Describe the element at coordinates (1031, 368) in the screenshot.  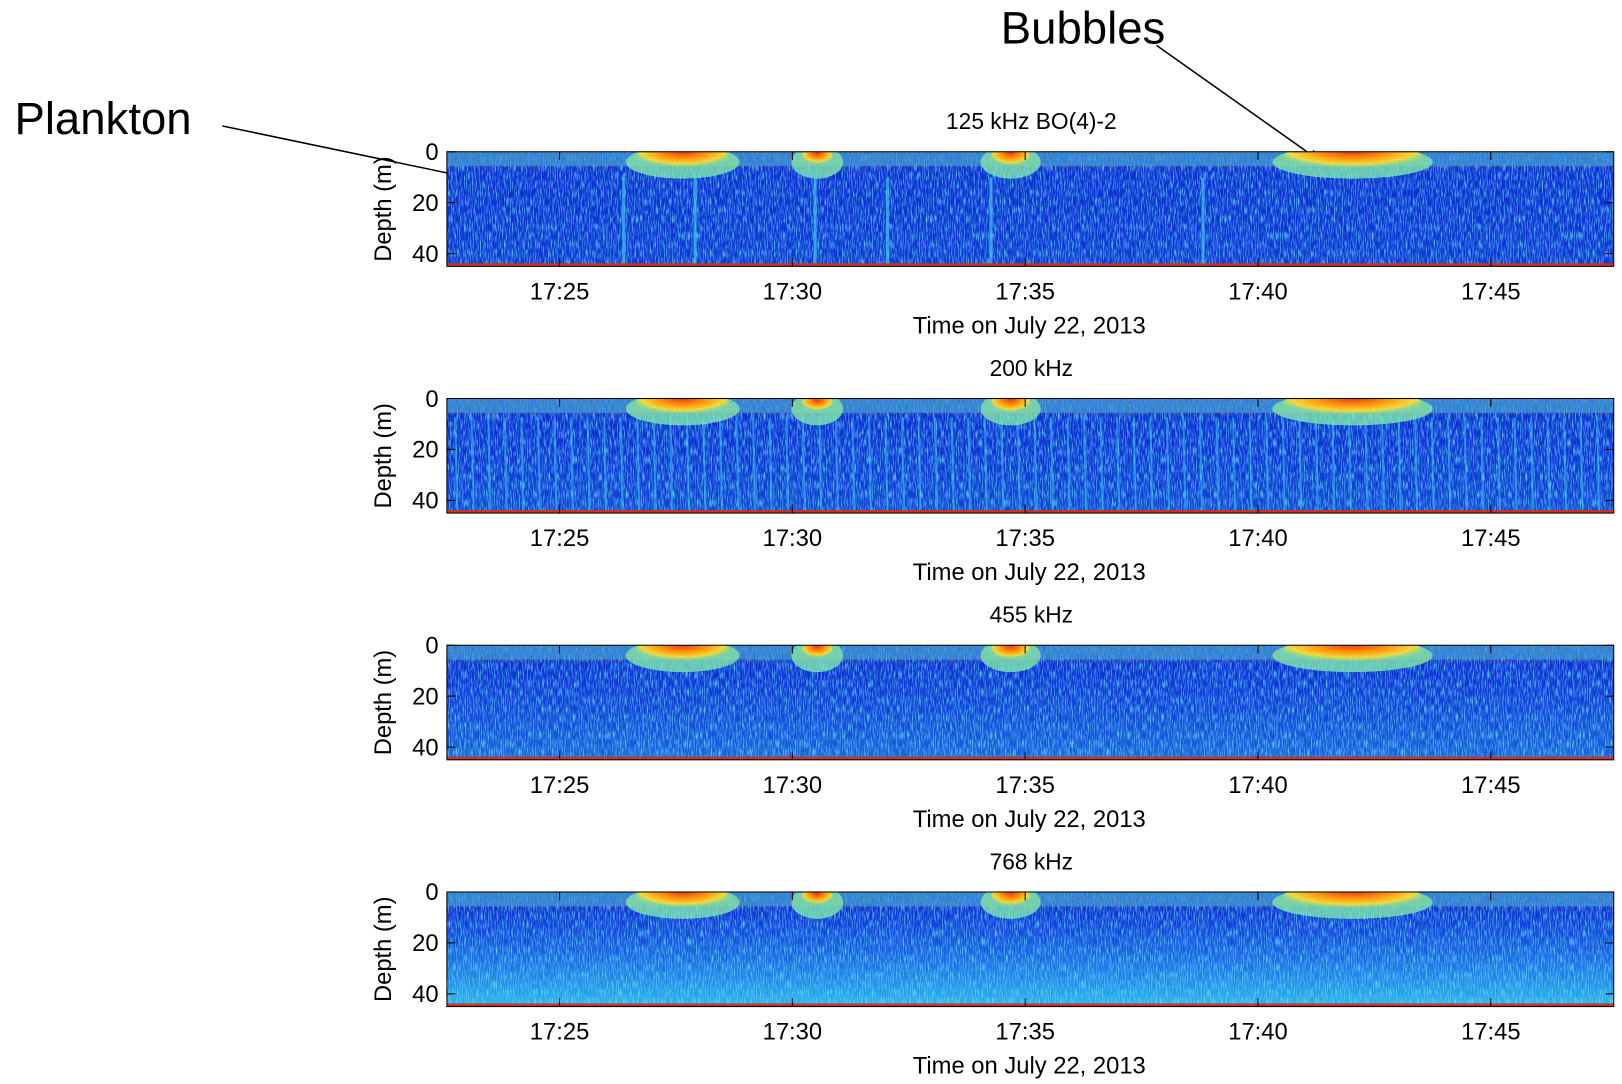
I see `panel-title: 200 kHz` at that location.